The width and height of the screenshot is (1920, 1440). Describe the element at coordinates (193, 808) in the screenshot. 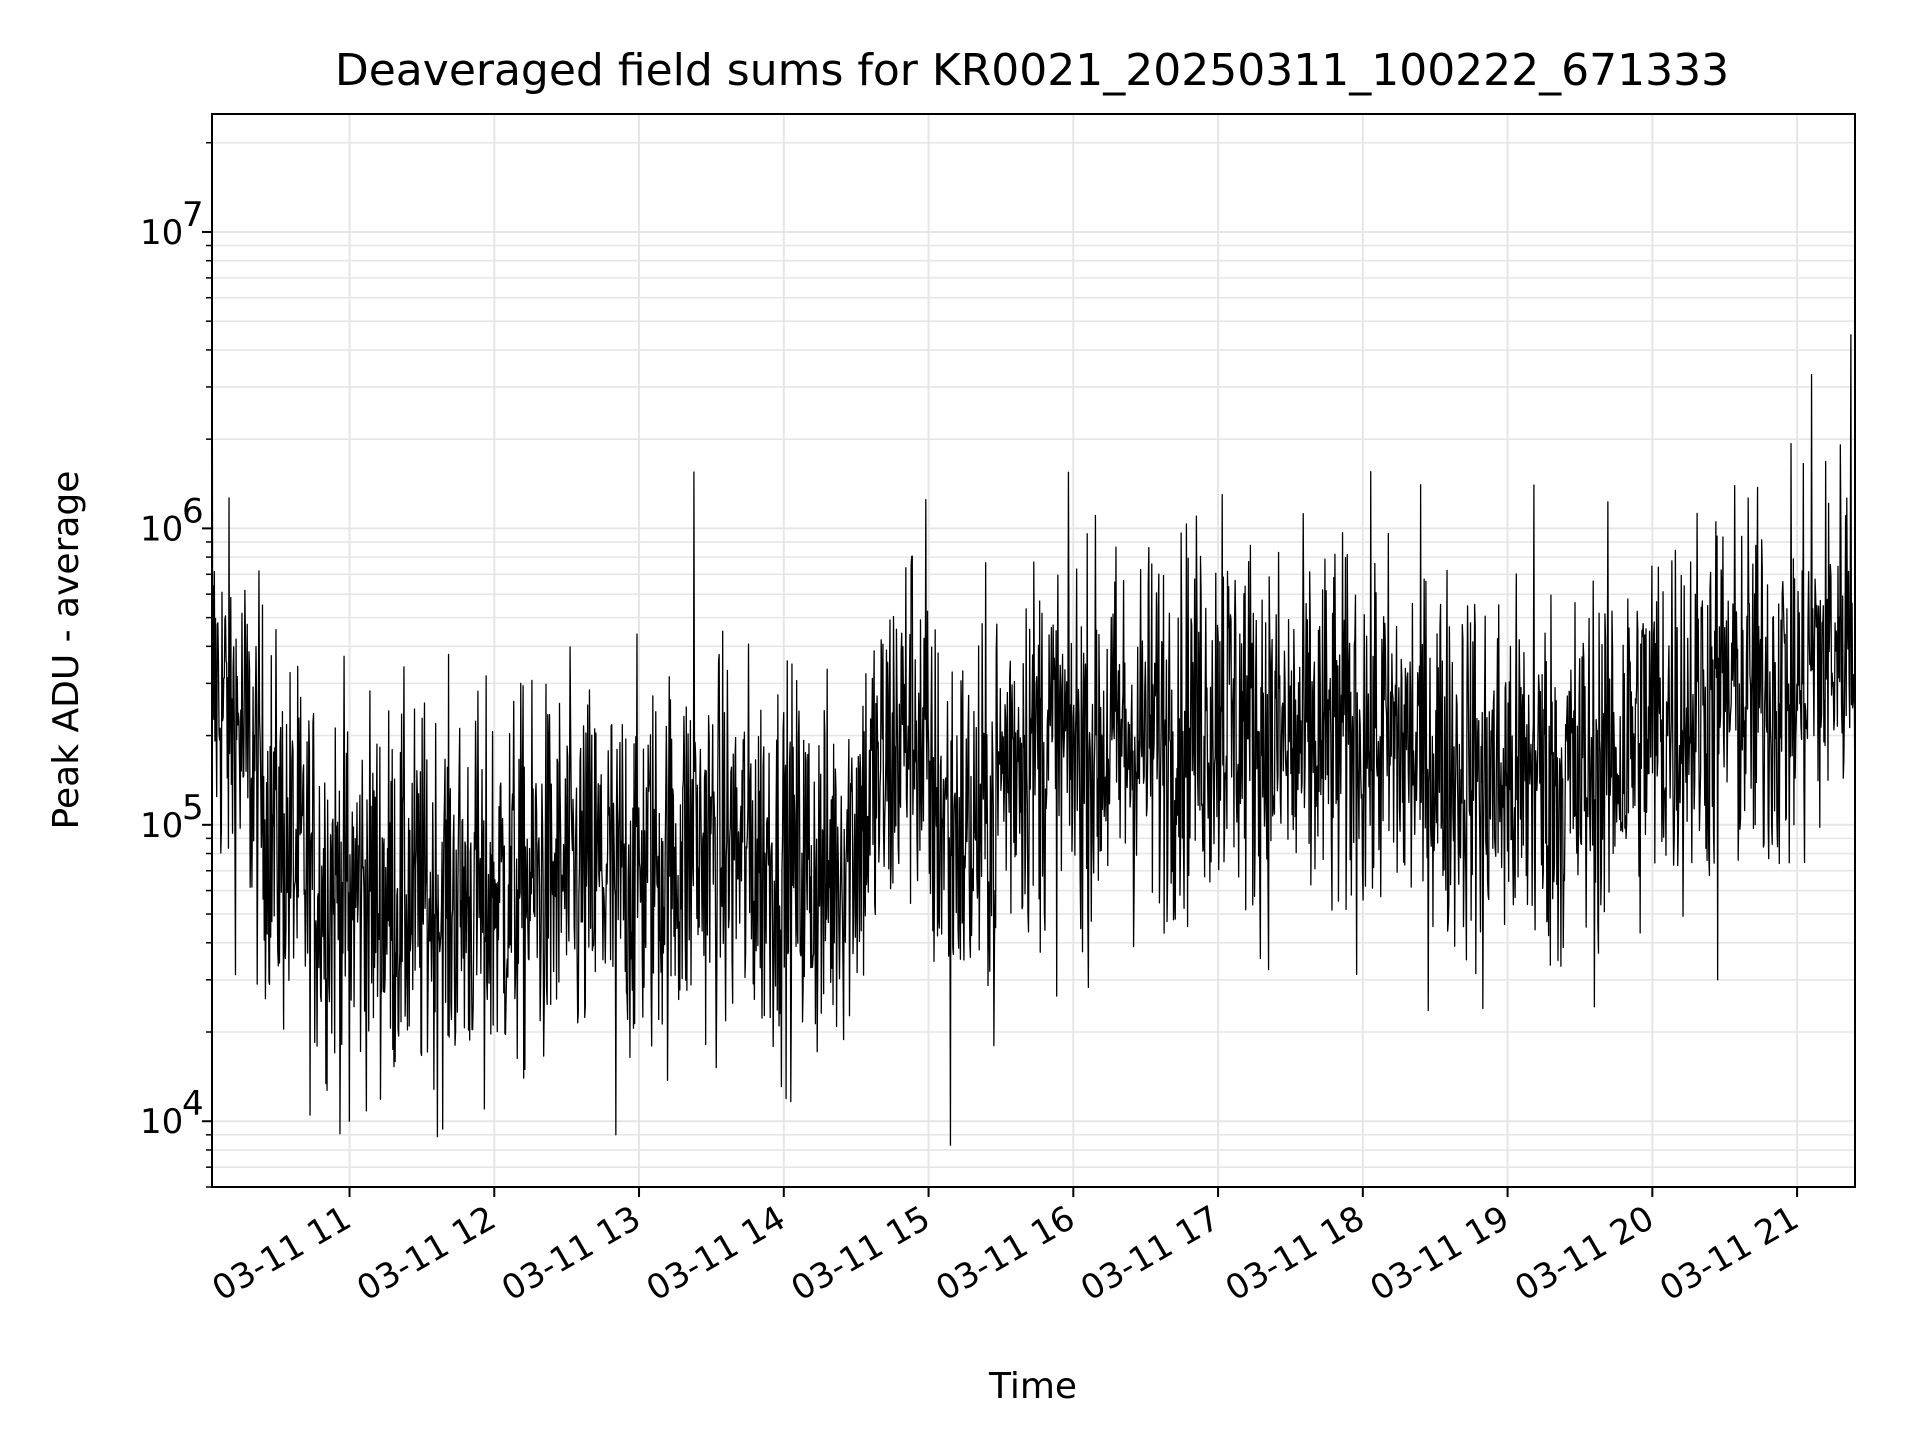

I see `y-tick-exponent: 5` at that location.